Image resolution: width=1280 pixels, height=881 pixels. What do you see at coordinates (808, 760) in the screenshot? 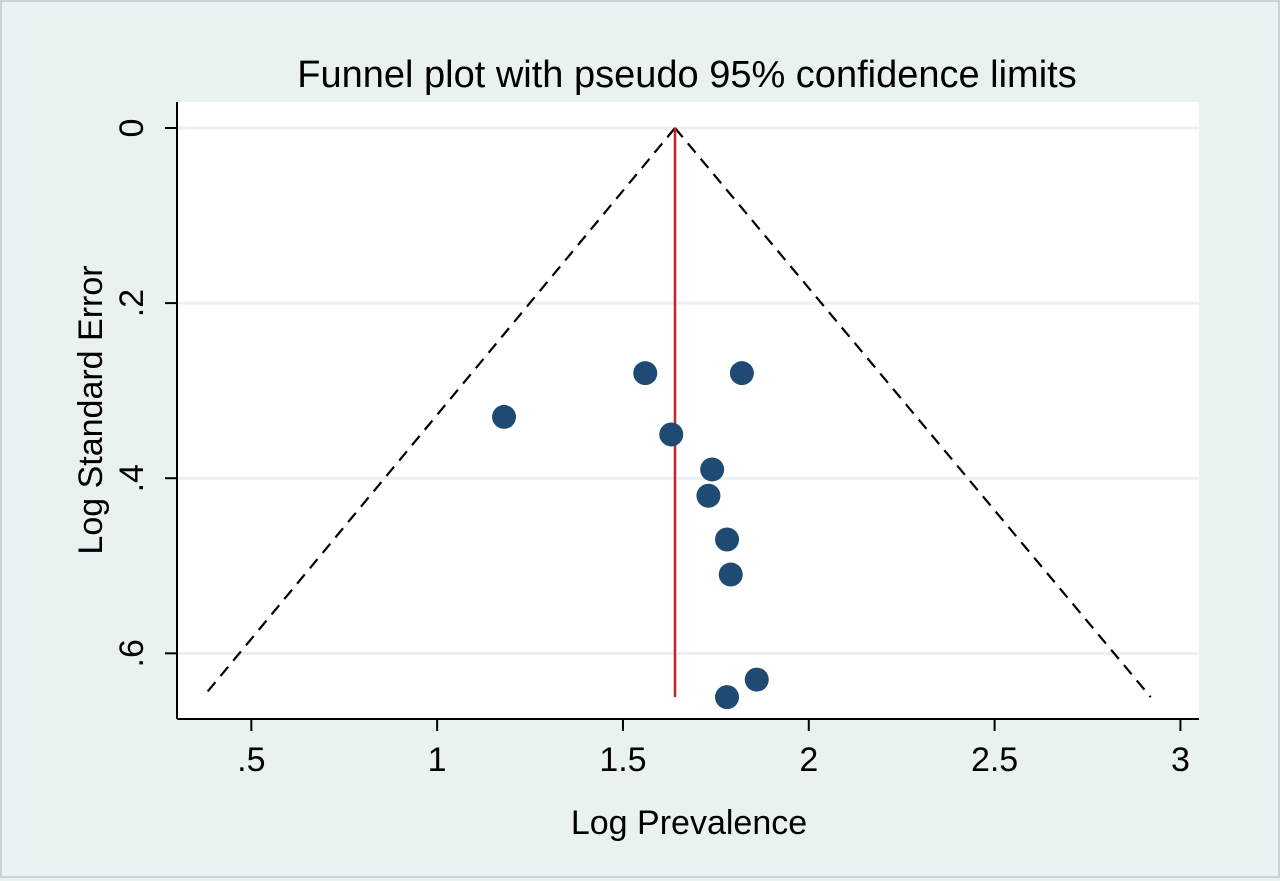
I see `x-tick-label-3: 2` at bounding box center [808, 760].